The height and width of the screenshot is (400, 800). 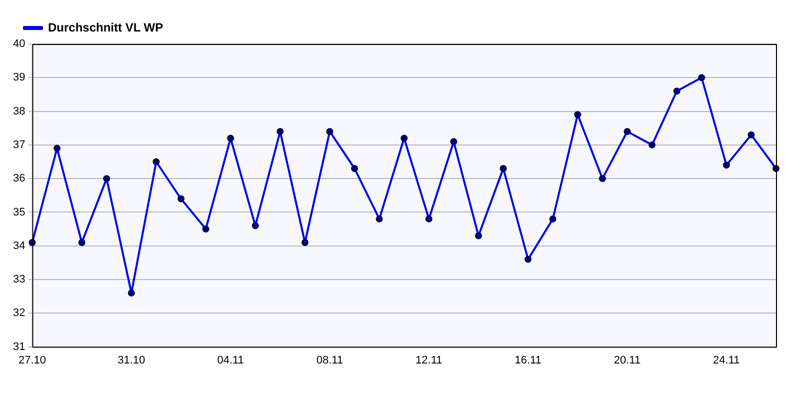 I want to click on y-tick-label: 38, so click(x=19, y=111).